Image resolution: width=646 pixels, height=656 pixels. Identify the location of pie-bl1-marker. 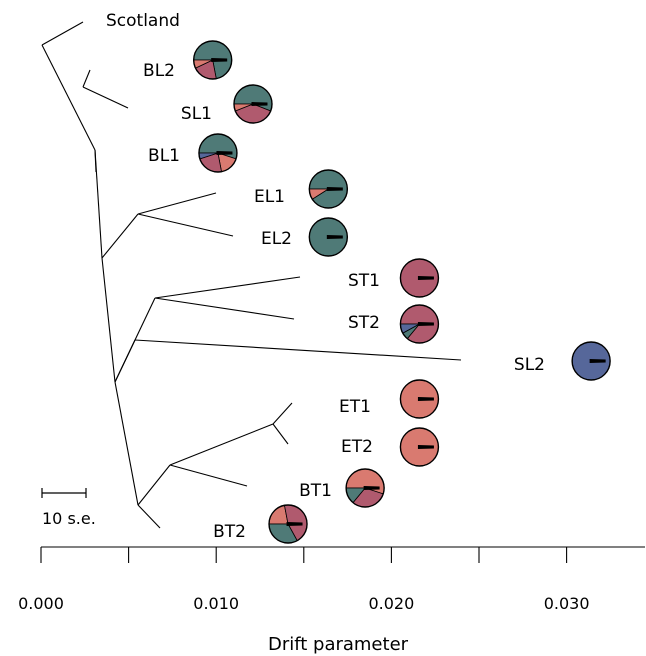
(224, 153).